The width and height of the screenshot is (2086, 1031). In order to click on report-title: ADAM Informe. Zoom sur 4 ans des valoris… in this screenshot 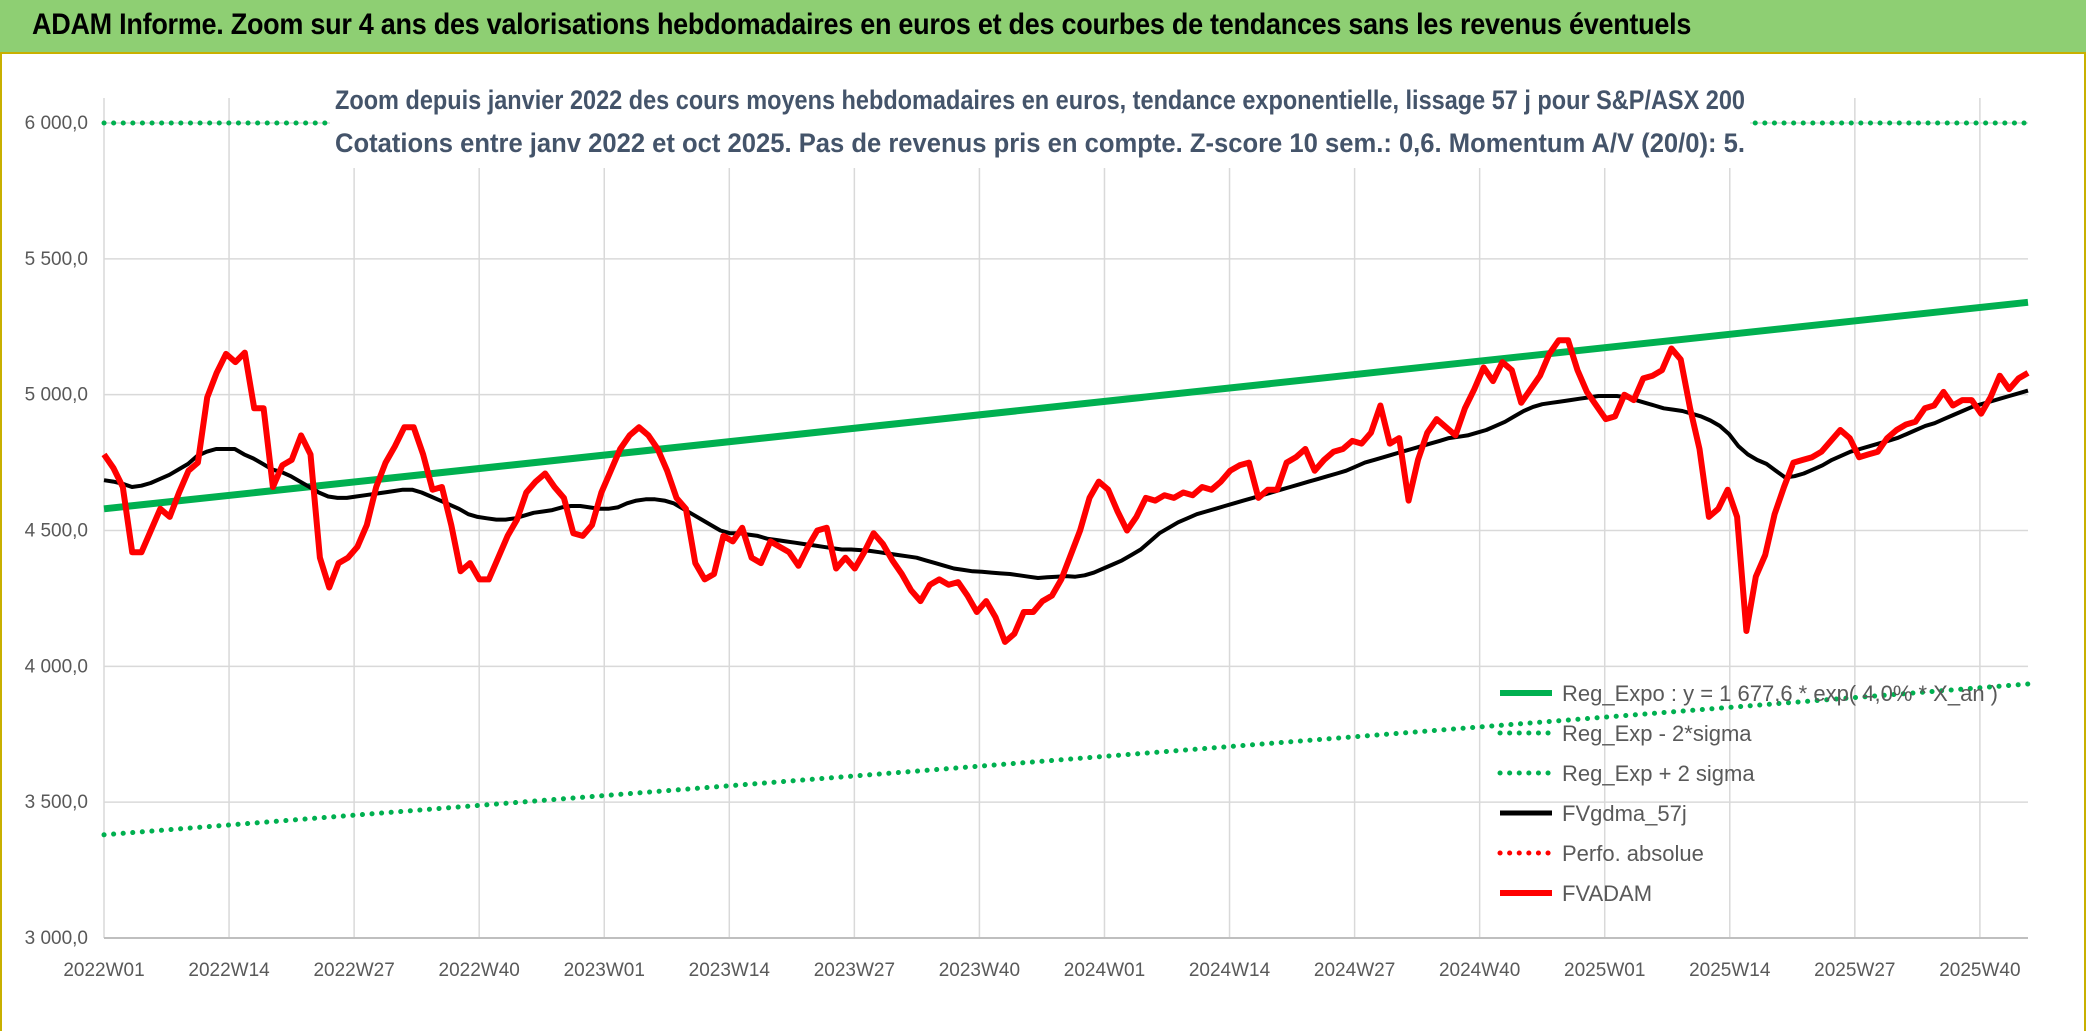, I will do `click(862, 24)`.